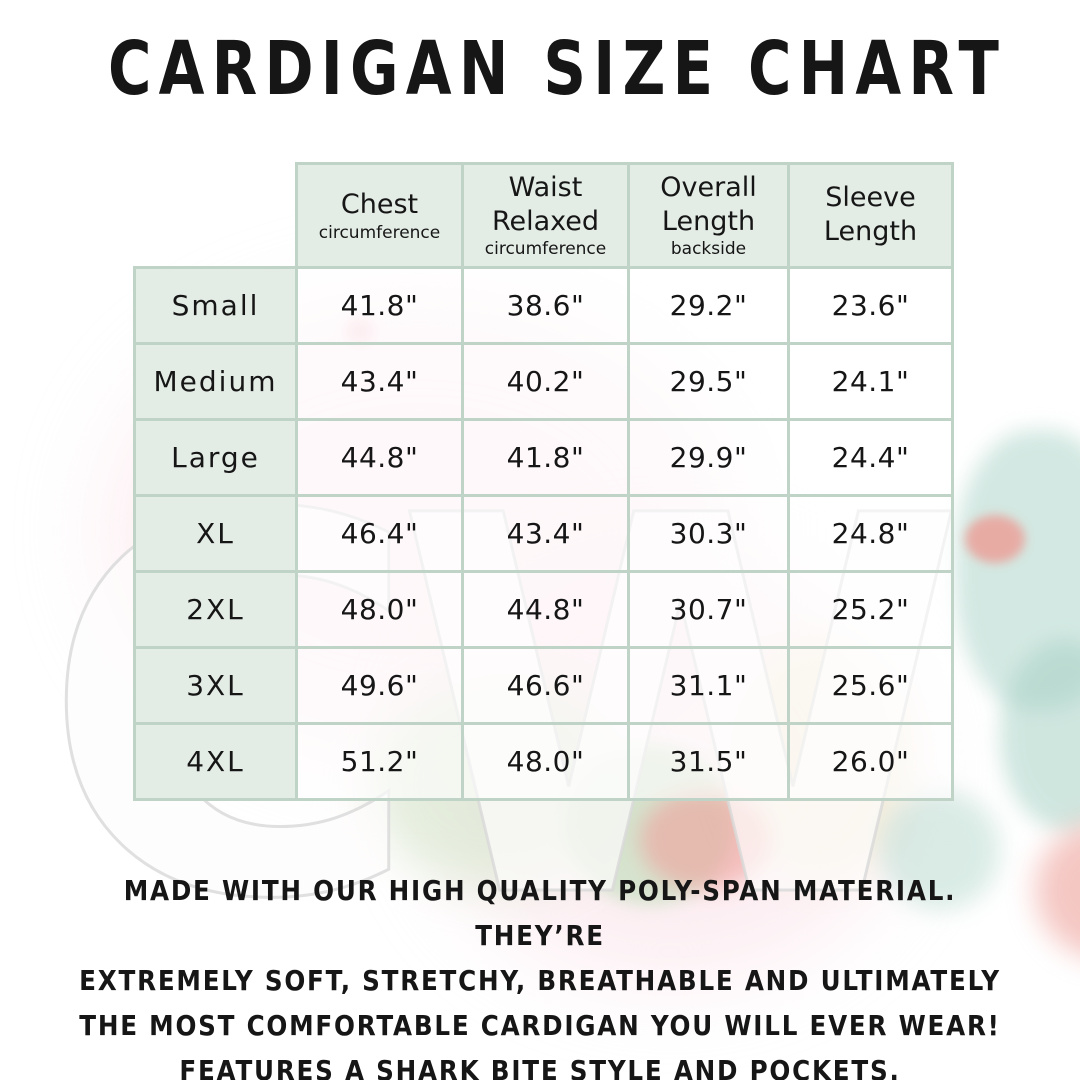 This screenshot has width=1080, height=1080. I want to click on size-label: Large, so click(215, 457).